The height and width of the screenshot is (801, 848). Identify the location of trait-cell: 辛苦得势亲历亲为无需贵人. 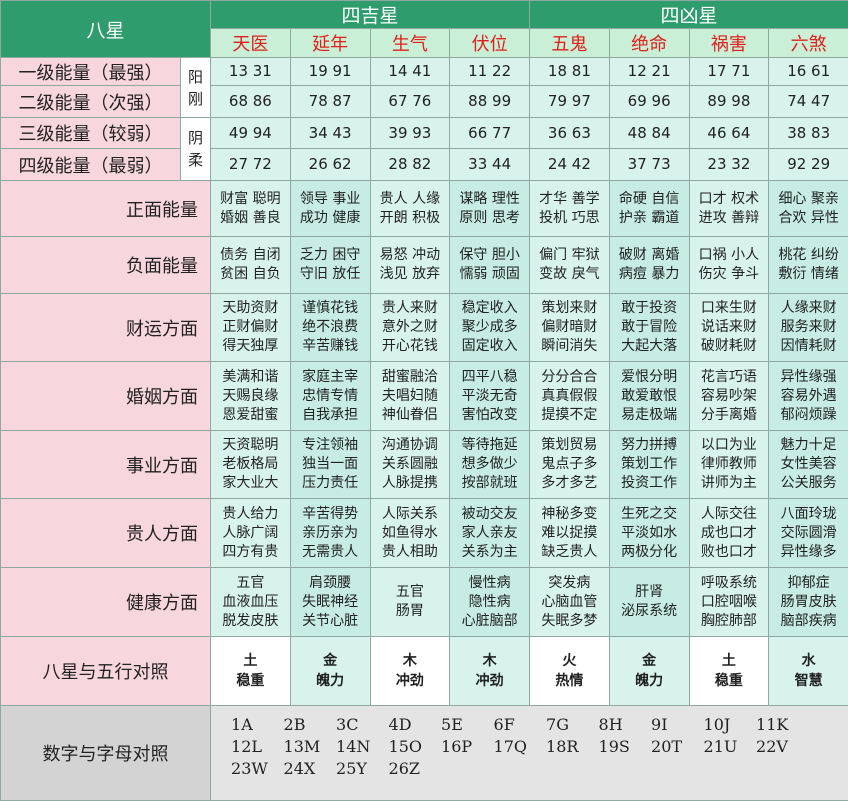
(330, 533).